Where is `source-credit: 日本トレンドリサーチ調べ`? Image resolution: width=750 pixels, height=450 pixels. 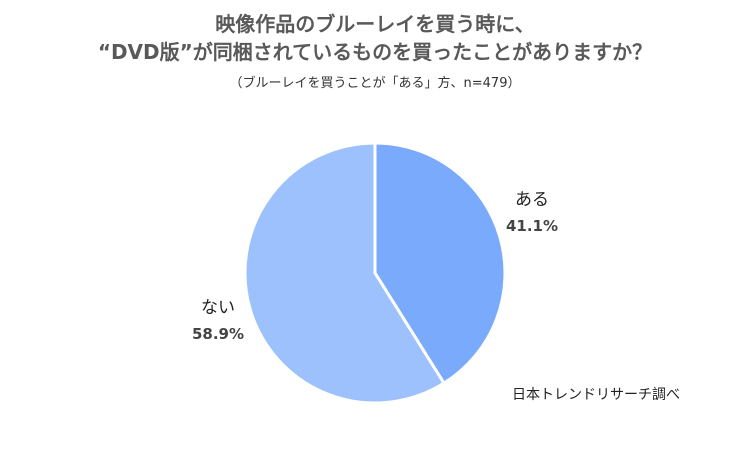
source-credit: 日本トレンドリサーチ調べ is located at coordinates (596, 395).